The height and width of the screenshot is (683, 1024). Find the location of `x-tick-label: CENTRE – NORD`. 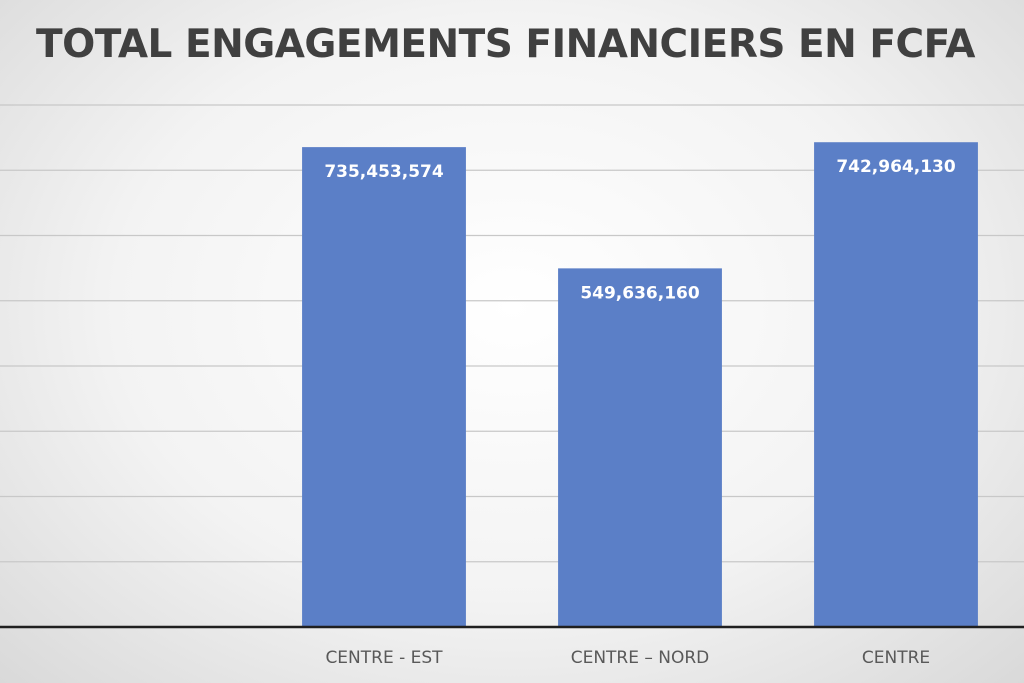

x-tick-label: CENTRE – NORD is located at coordinates (640, 658).